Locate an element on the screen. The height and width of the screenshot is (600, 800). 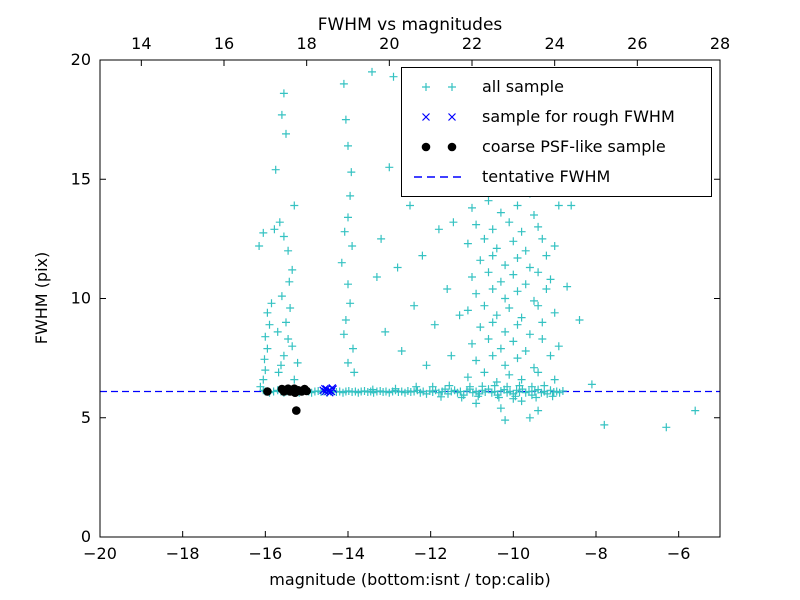
legend-item: all sample is located at coordinates (556, 87).